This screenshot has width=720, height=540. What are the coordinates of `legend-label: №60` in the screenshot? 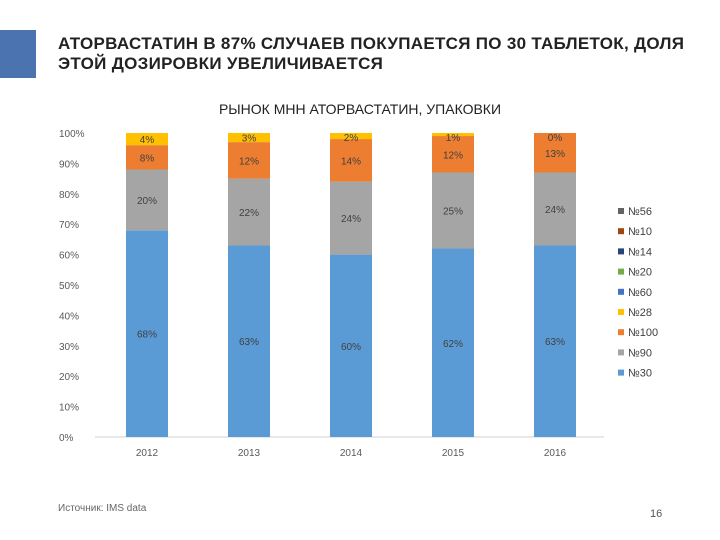 It's located at (640, 293).